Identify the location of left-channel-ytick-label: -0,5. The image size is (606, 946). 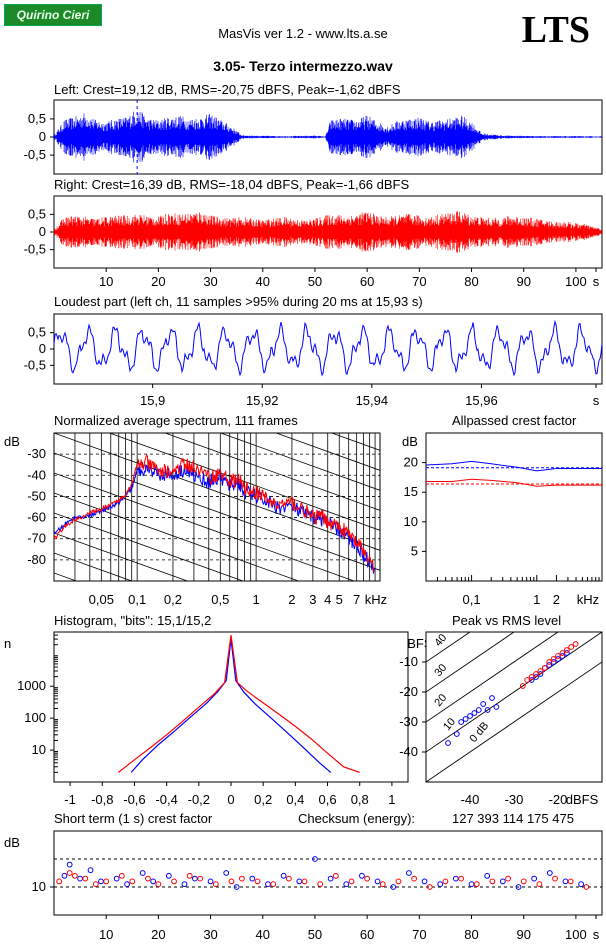
(35, 154).